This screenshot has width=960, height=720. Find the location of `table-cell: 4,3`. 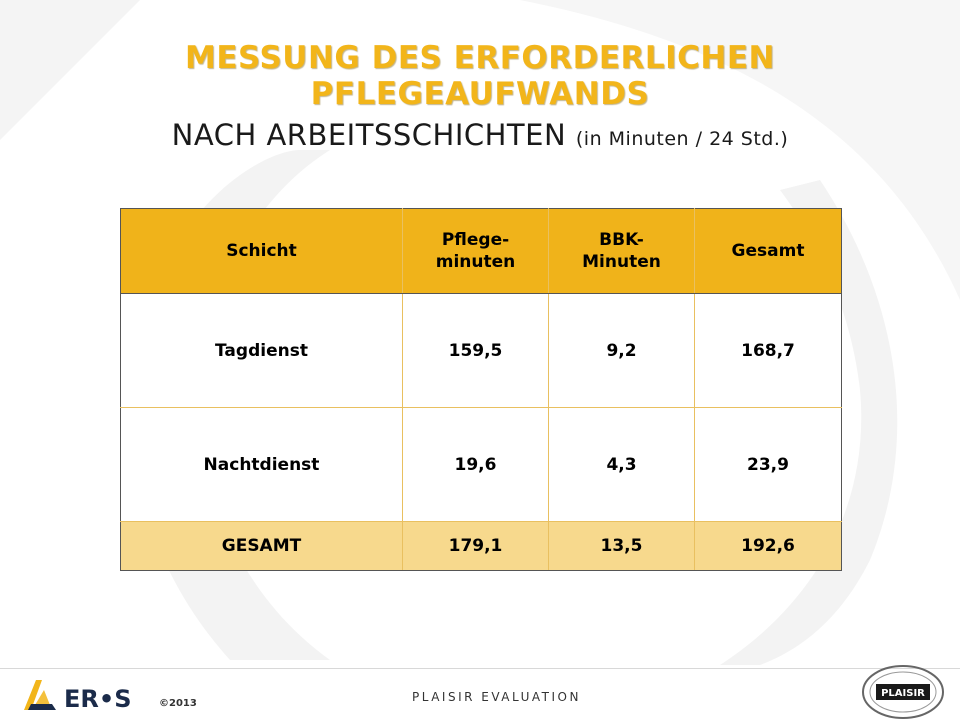

table-cell: 4,3 is located at coordinates (621, 464).